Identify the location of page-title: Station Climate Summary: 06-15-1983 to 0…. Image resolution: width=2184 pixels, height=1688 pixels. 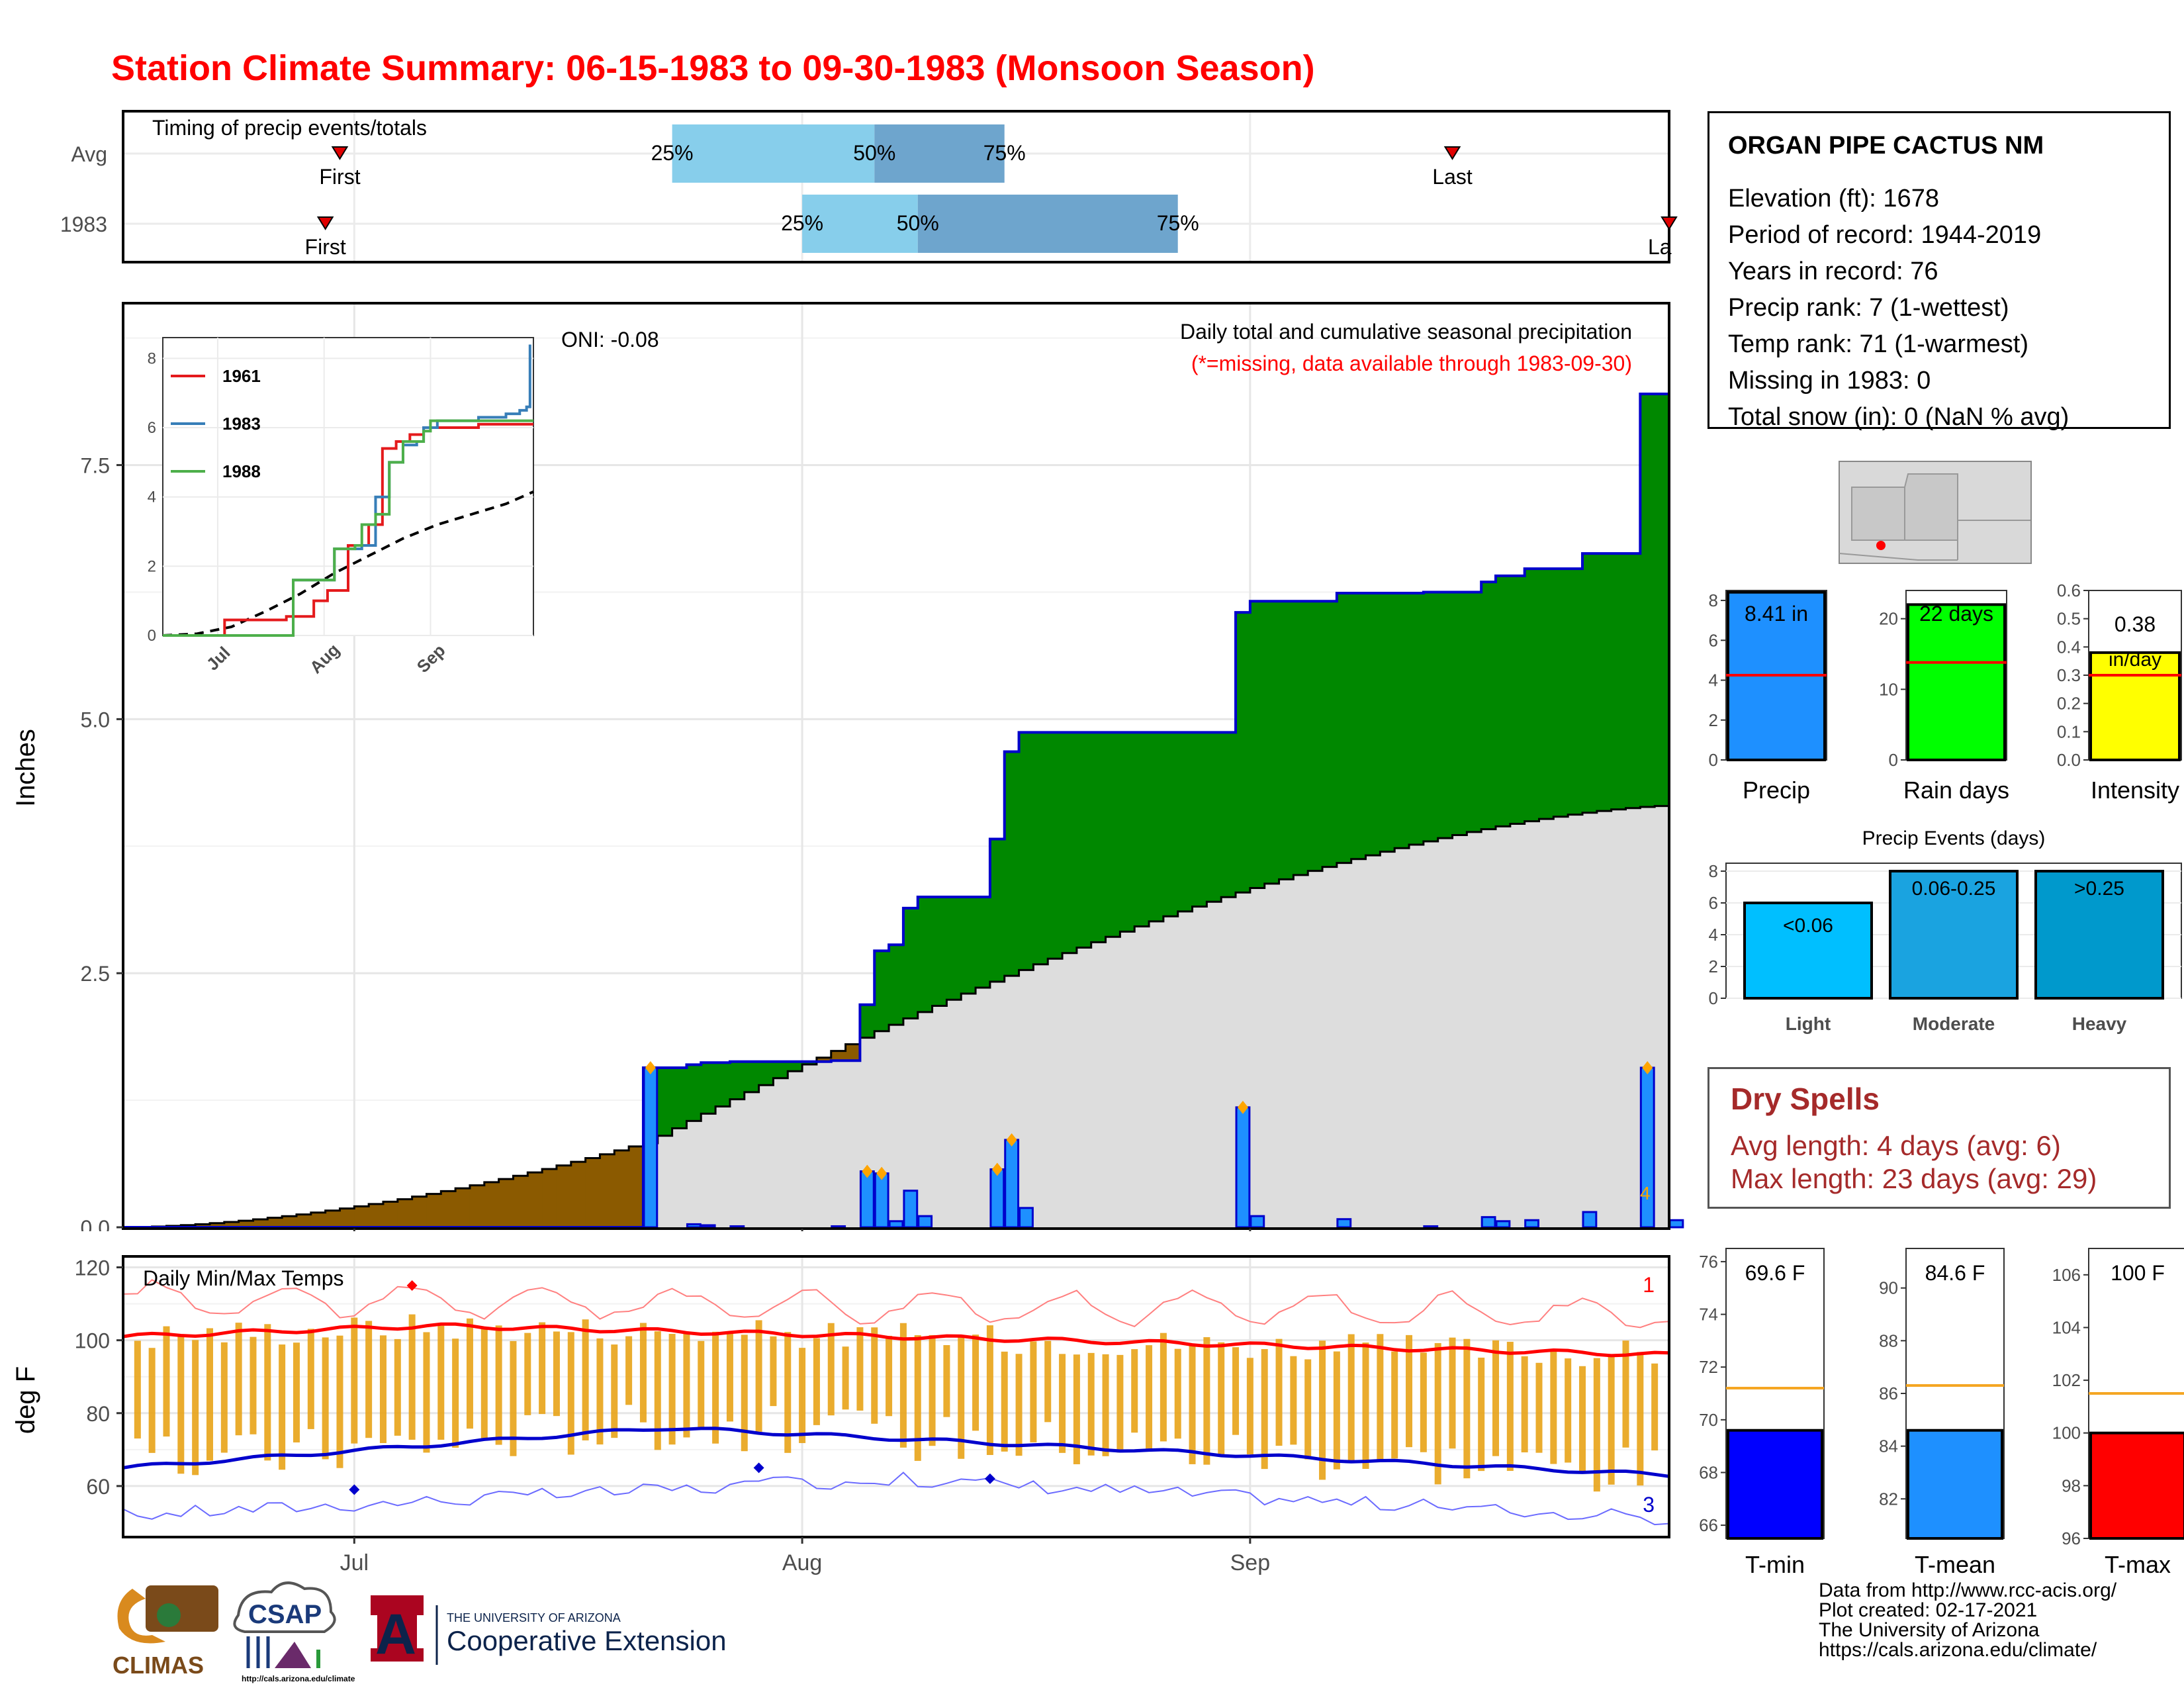
(713, 68).